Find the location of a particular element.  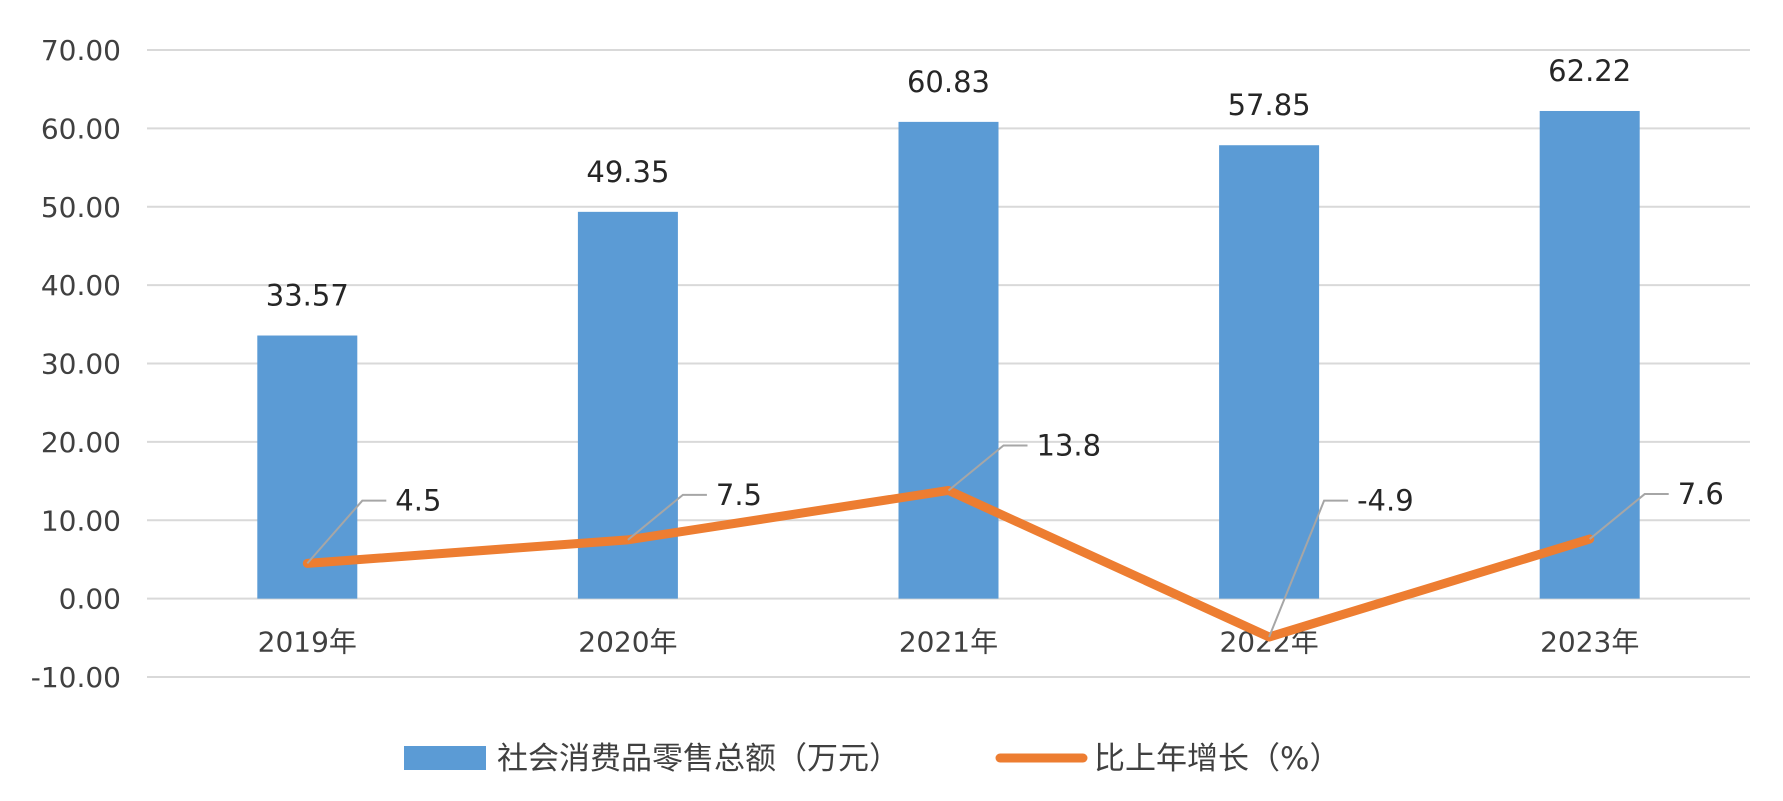

line-data-label: 7.5 is located at coordinates (739, 495).